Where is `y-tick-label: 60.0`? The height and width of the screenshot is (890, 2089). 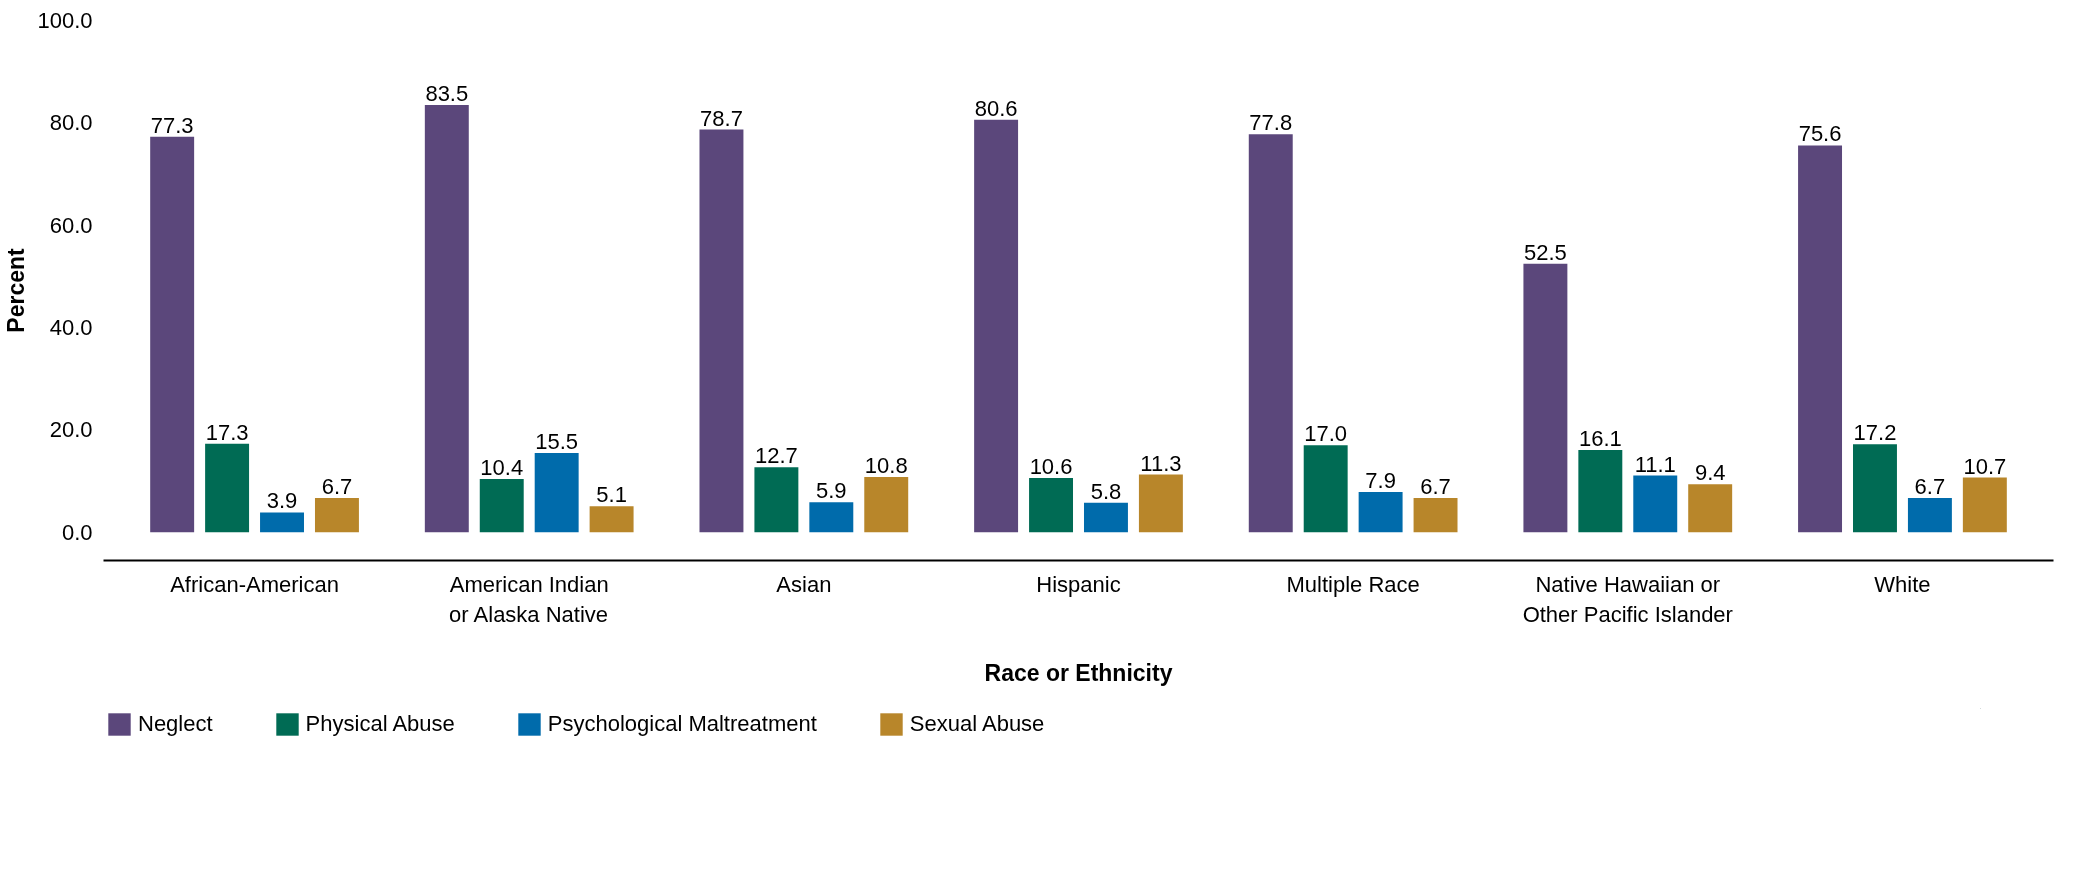 y-tick-label: 60.0 is located at coordinates (71, 225).